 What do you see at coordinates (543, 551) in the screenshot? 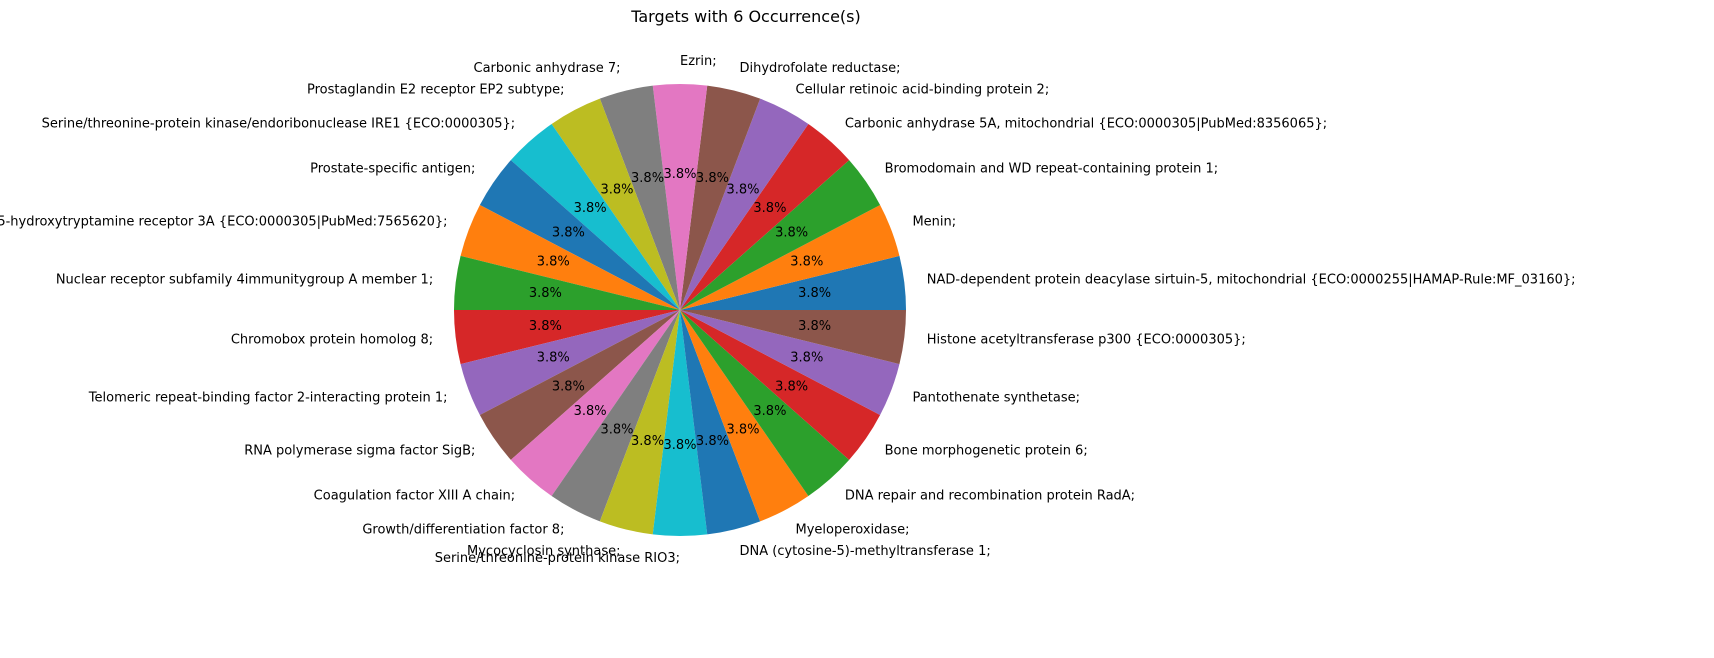
I see `slice-label: Mycocyclosin synthase;` at bounding box center [543, 551].